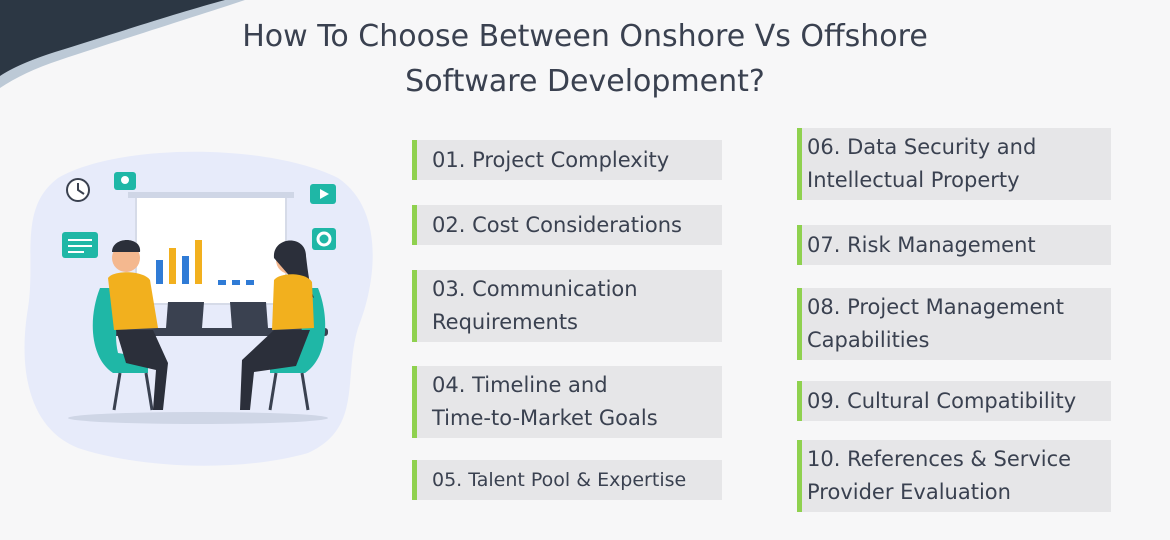 The width and height of the screenshot is (1170, 540). What do you see at coordinates (205, 262) in the screenshot?
I see `bar-chart-icon` at bounding box center [205, 262].